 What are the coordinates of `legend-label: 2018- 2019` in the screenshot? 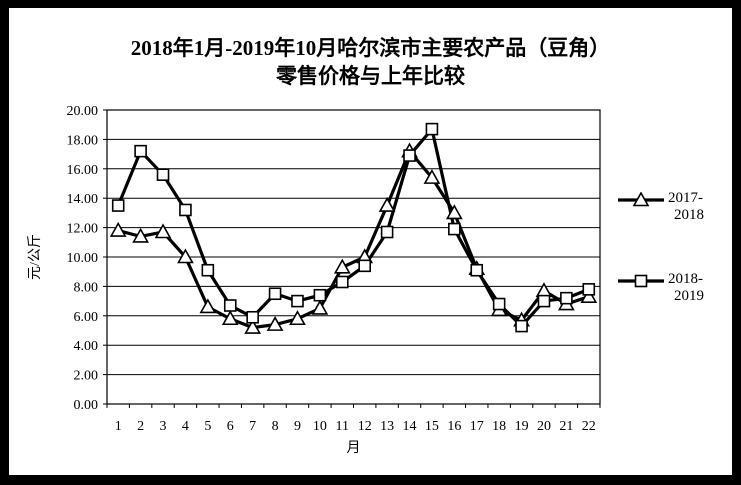 It's located at (686, 288).